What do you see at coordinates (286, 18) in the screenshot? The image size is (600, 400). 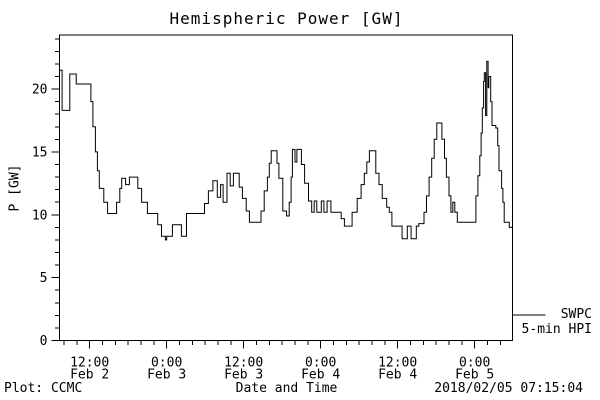 I see `chart-title: Hemispheric Power [GW]` at bounding box center [286, 18].